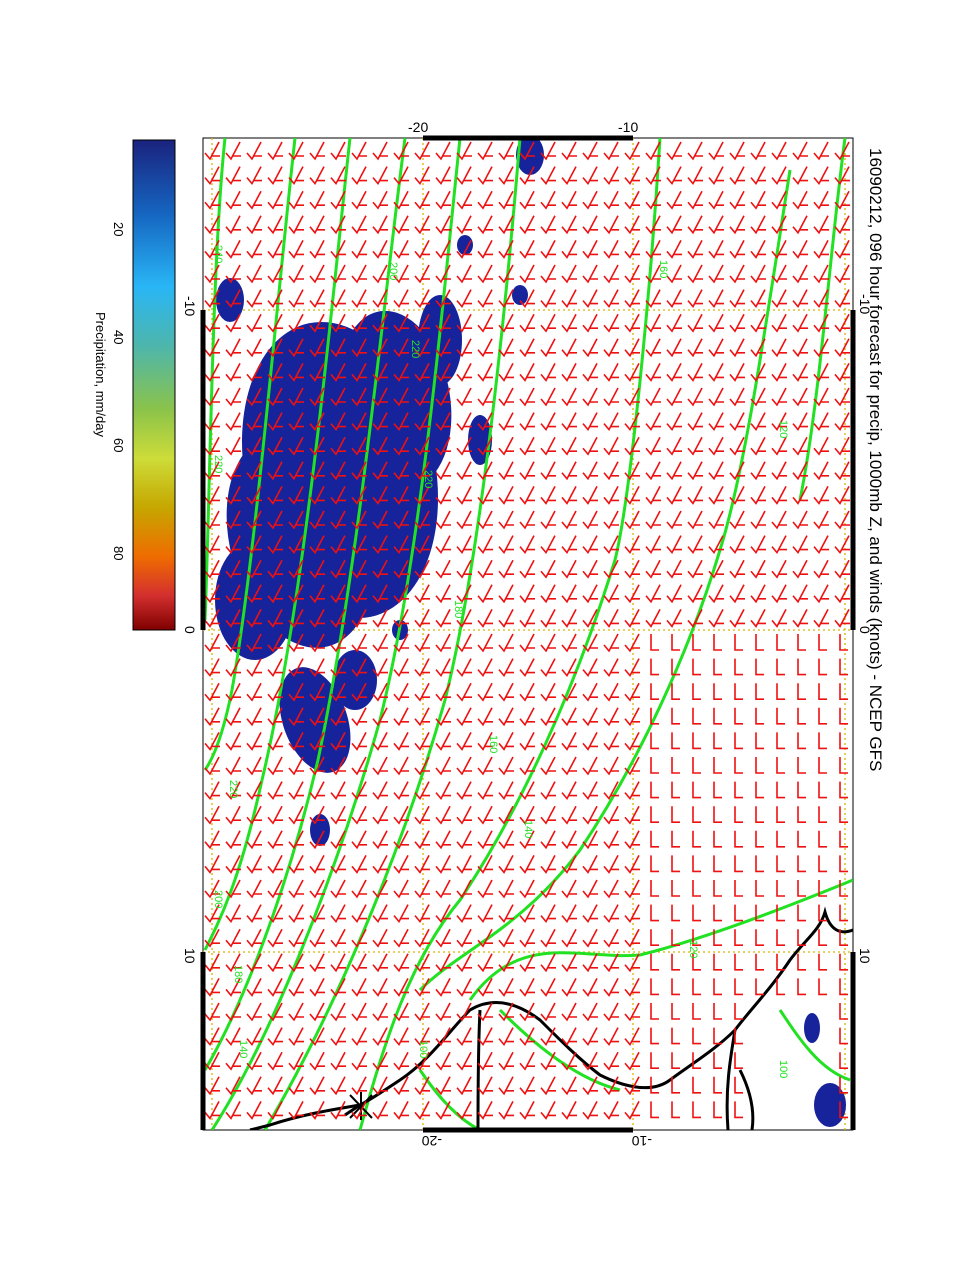 The height and width of the screenshot is (1270, 978). I want to click on height-contour-line, so click(660, 939).